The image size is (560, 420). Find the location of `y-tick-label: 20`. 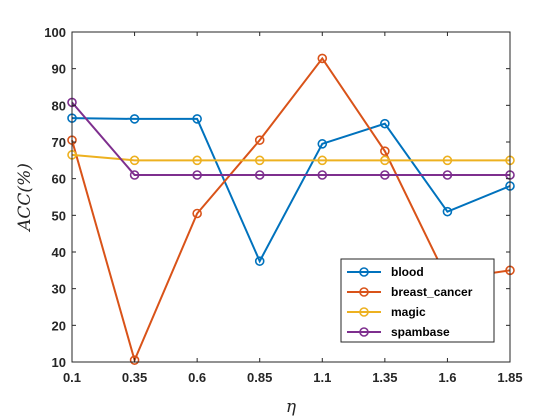

y-tick-label: 20 is located at coordinates (59, 325).